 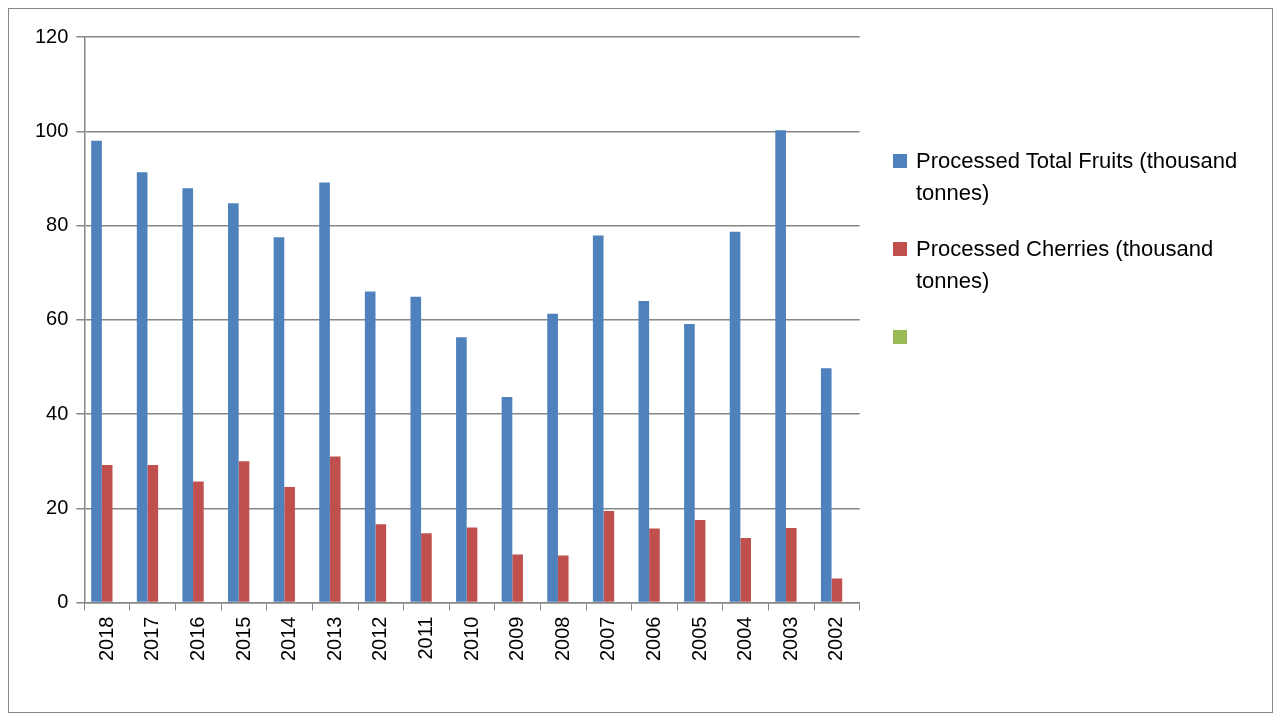 What do you see at coordinates (379, 639) in the screenshot?
I see `x-tick-label: 2012` at bounding box center [379, 639].